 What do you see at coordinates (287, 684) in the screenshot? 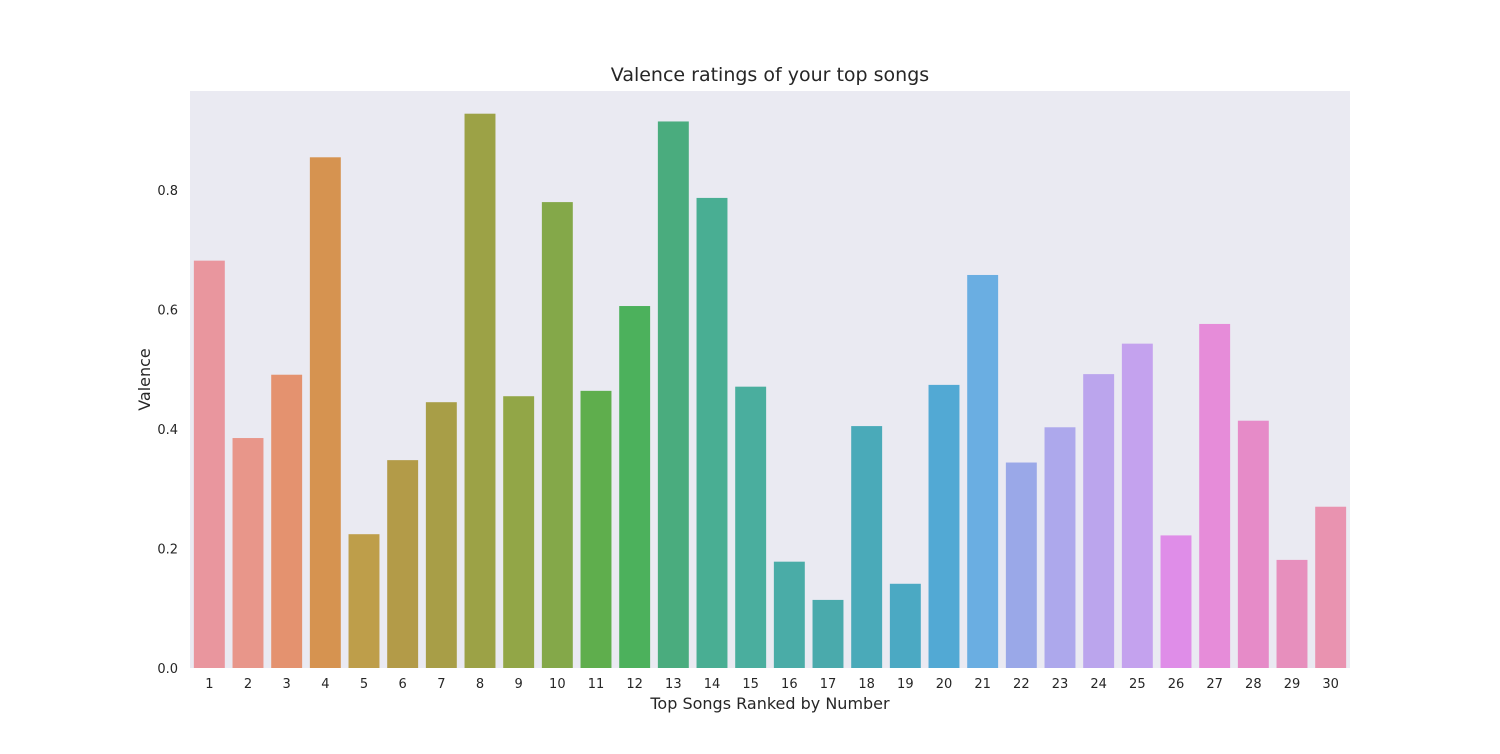
I see `x-tick-label: 3` at bounding box center [287, 684].